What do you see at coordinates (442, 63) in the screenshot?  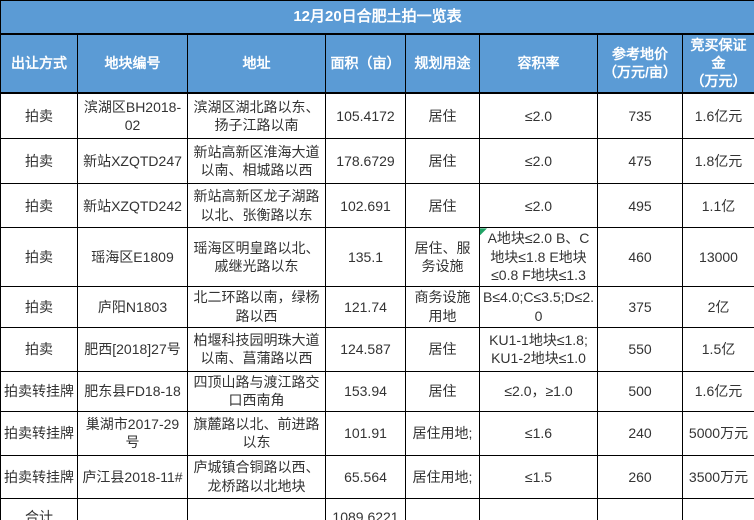 I see `col-header-use: 规划用途` at bounding box center [442, 63].